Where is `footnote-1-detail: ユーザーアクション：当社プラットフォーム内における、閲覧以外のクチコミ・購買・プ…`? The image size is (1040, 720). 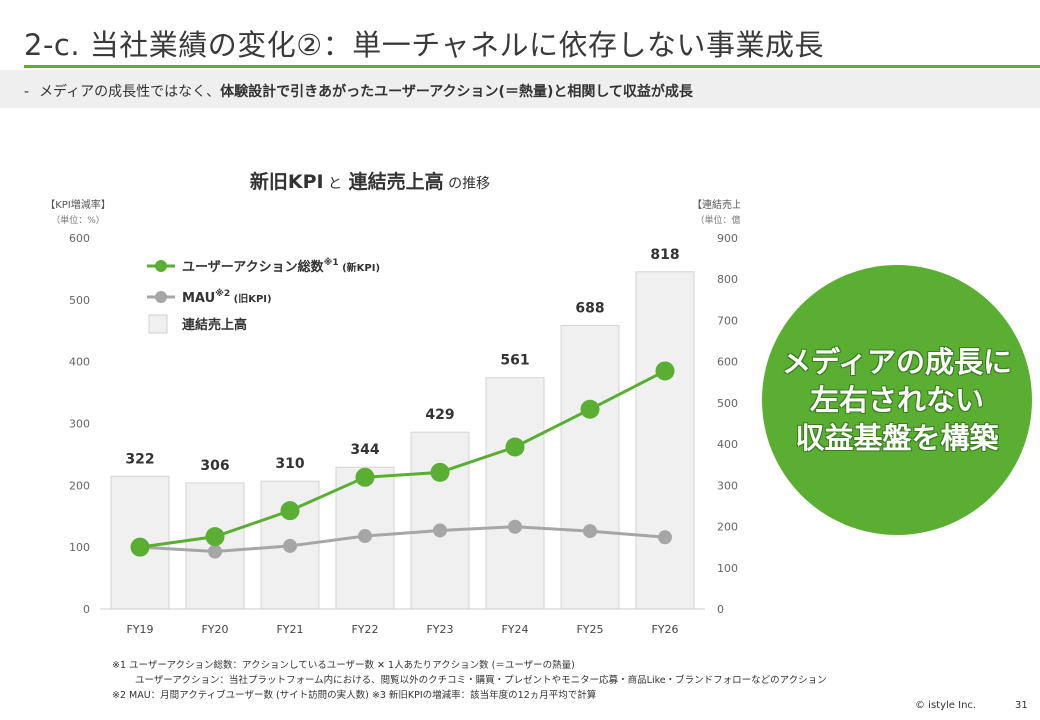 footnote-1-detail: ユーザーアクション：当社プラットフォーム内における、閲覧以外のクチコミ・購買・プ… is located at coordinates (481, 680).